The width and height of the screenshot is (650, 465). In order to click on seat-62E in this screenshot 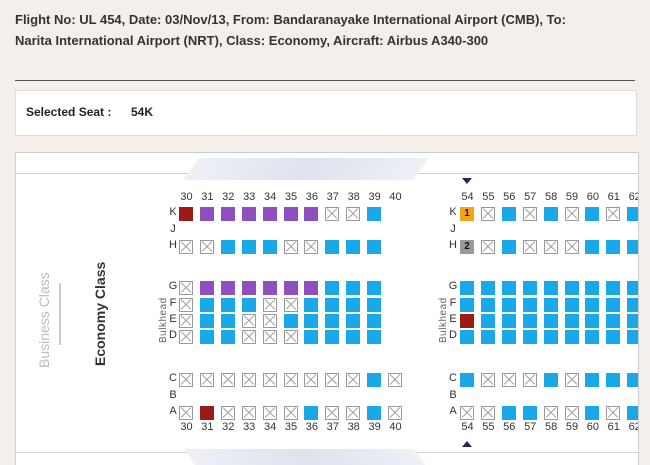, I will do `click(632, 321)`.